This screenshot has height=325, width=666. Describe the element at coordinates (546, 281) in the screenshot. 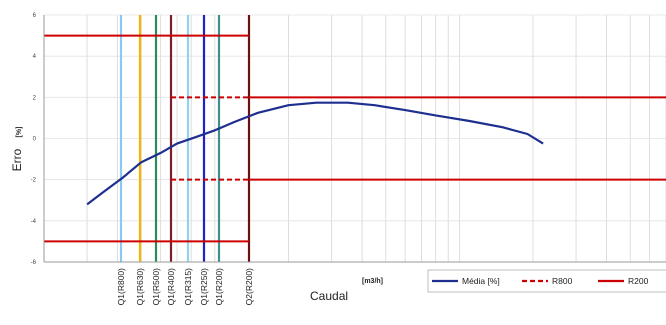

I see `legend: Média [%] R800 R200` at that location.